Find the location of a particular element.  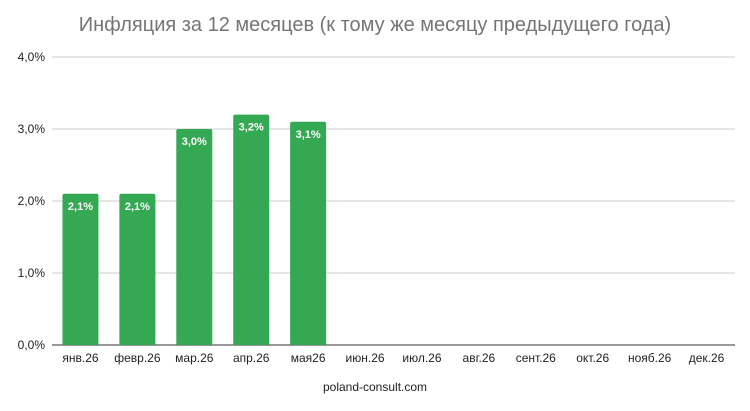

y-tick-label: 3,0% is located at coordinates (32, 129).